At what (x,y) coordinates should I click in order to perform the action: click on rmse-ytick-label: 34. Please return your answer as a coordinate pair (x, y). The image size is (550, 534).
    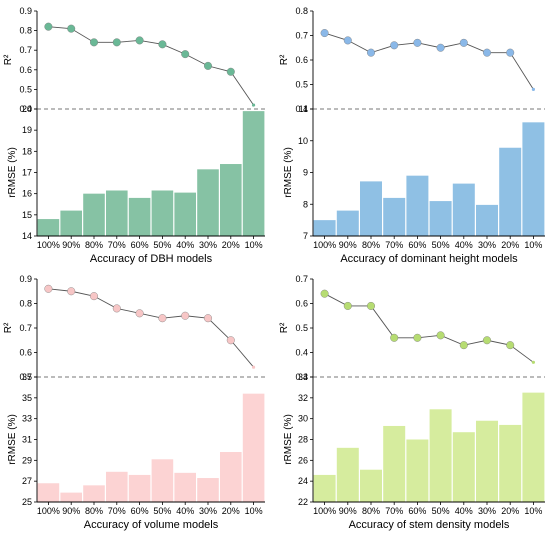
    Looking at the image, I should click on (303, 377).